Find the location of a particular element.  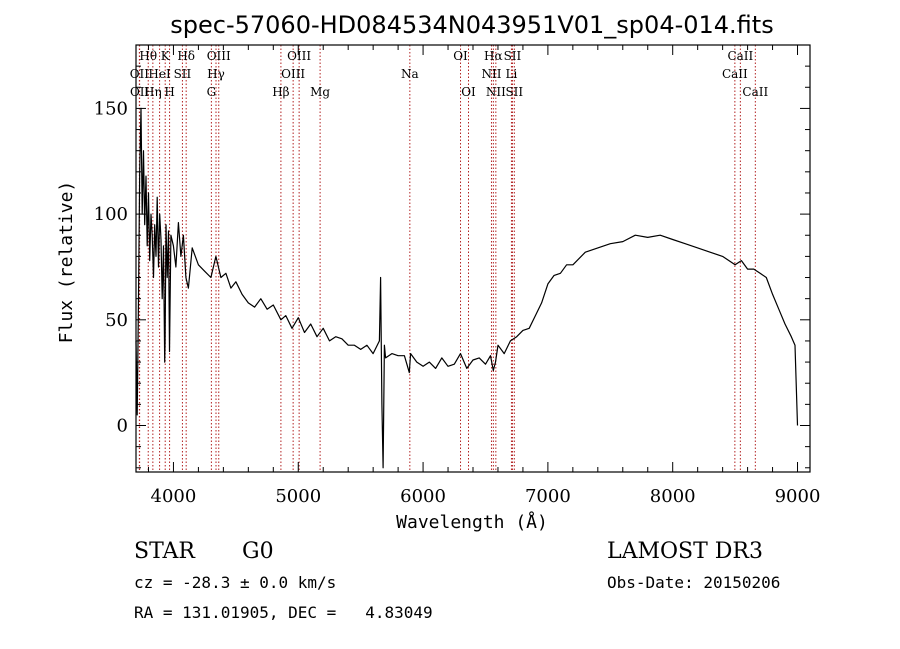

x-tick-label: 9000 is located at coordinates (798, 496).